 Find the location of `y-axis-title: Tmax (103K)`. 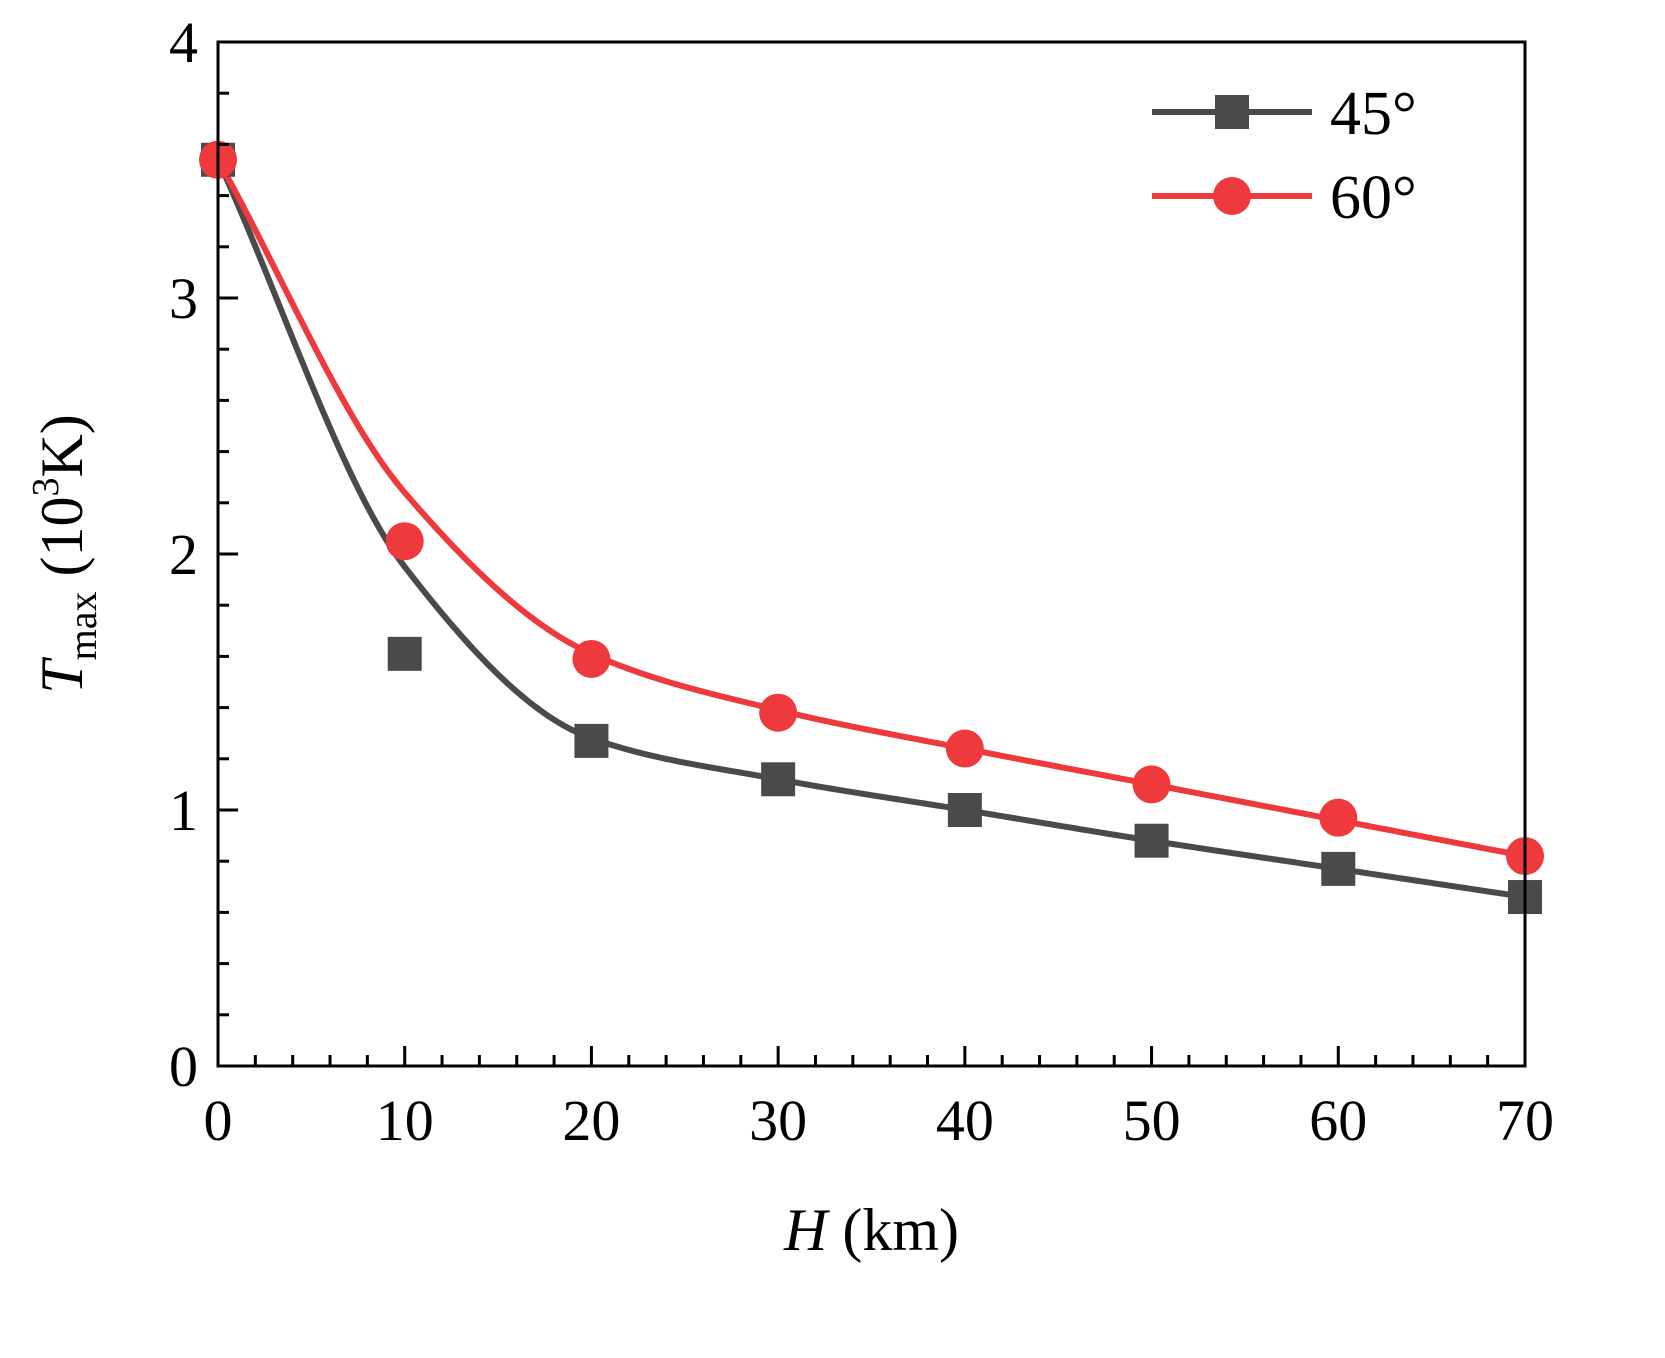

y-axis-title: Tmax (103K) is located at coordinates (65, 554).